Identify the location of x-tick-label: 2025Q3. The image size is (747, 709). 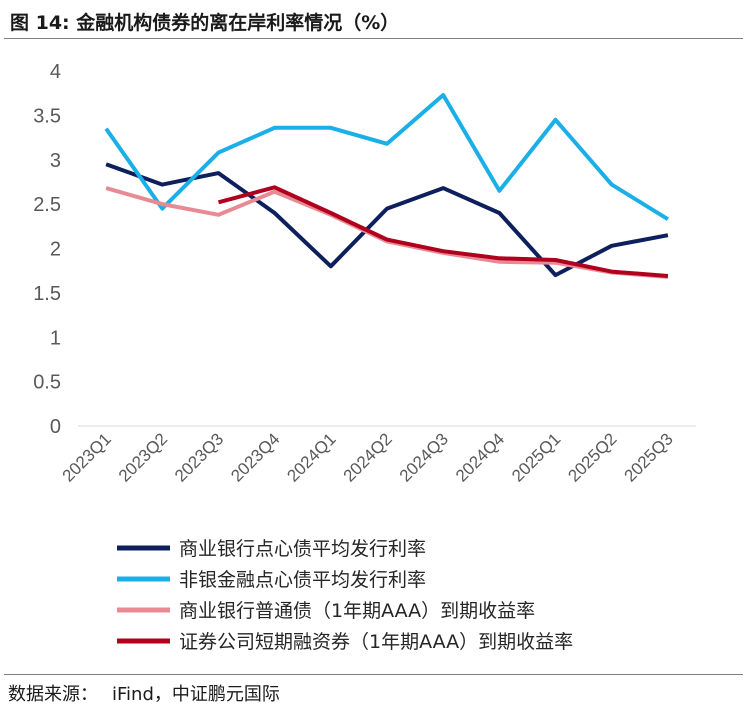
(649, 457).